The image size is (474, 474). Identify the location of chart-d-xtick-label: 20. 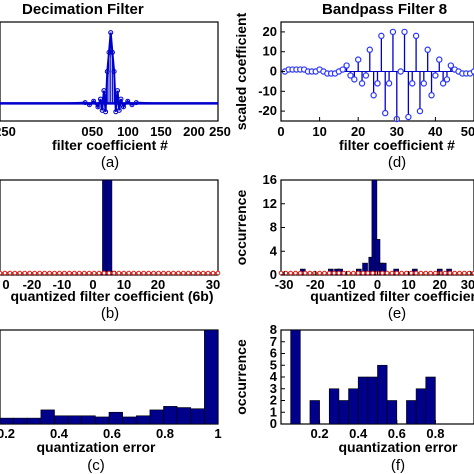
(358, 131).